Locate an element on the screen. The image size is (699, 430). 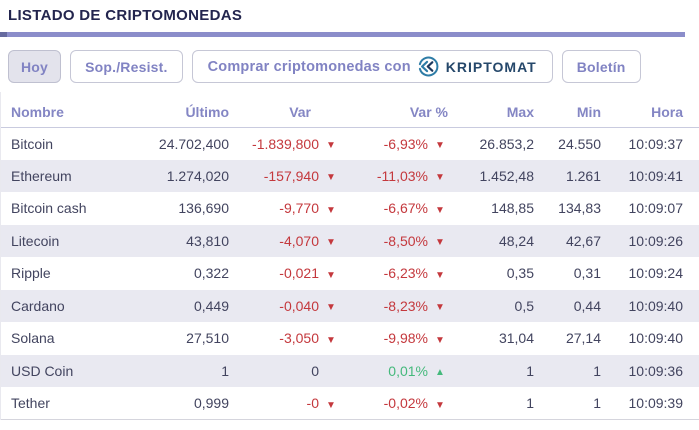
table-row: Tether 0,999 -0 ▼ -0,02% ▼ 1 1 10:09:39 is located at coordinates (350, 403).